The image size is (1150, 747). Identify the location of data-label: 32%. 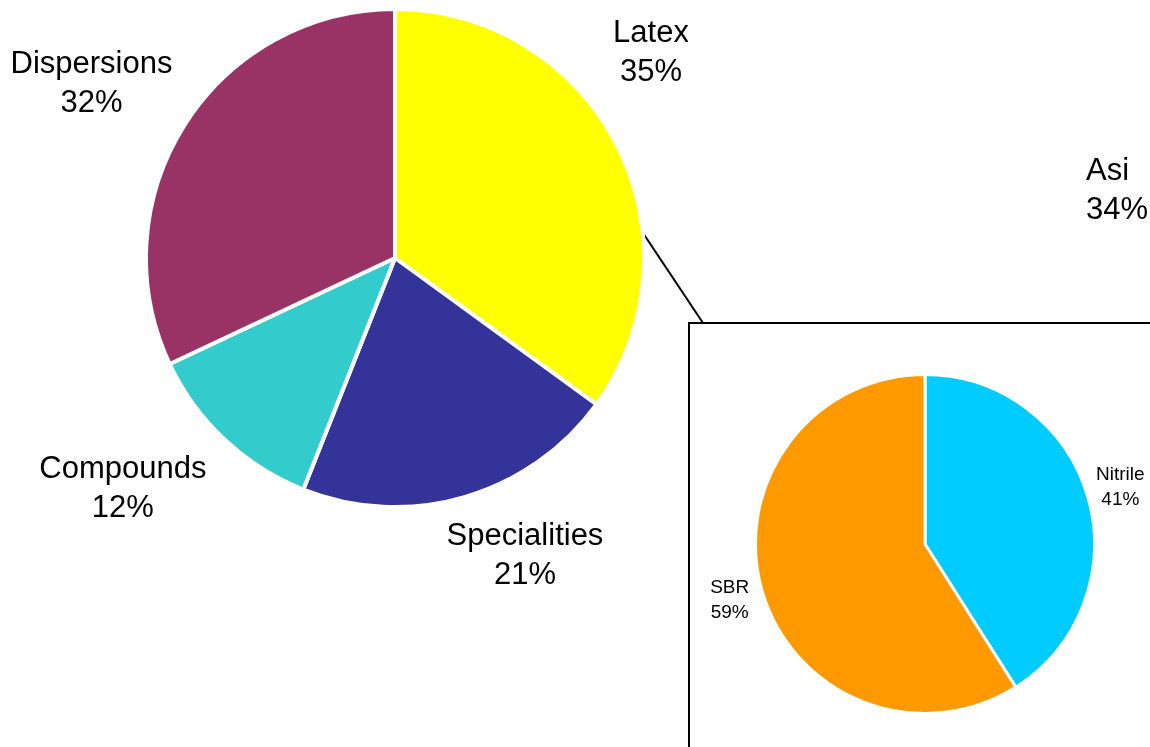
(91, 101).